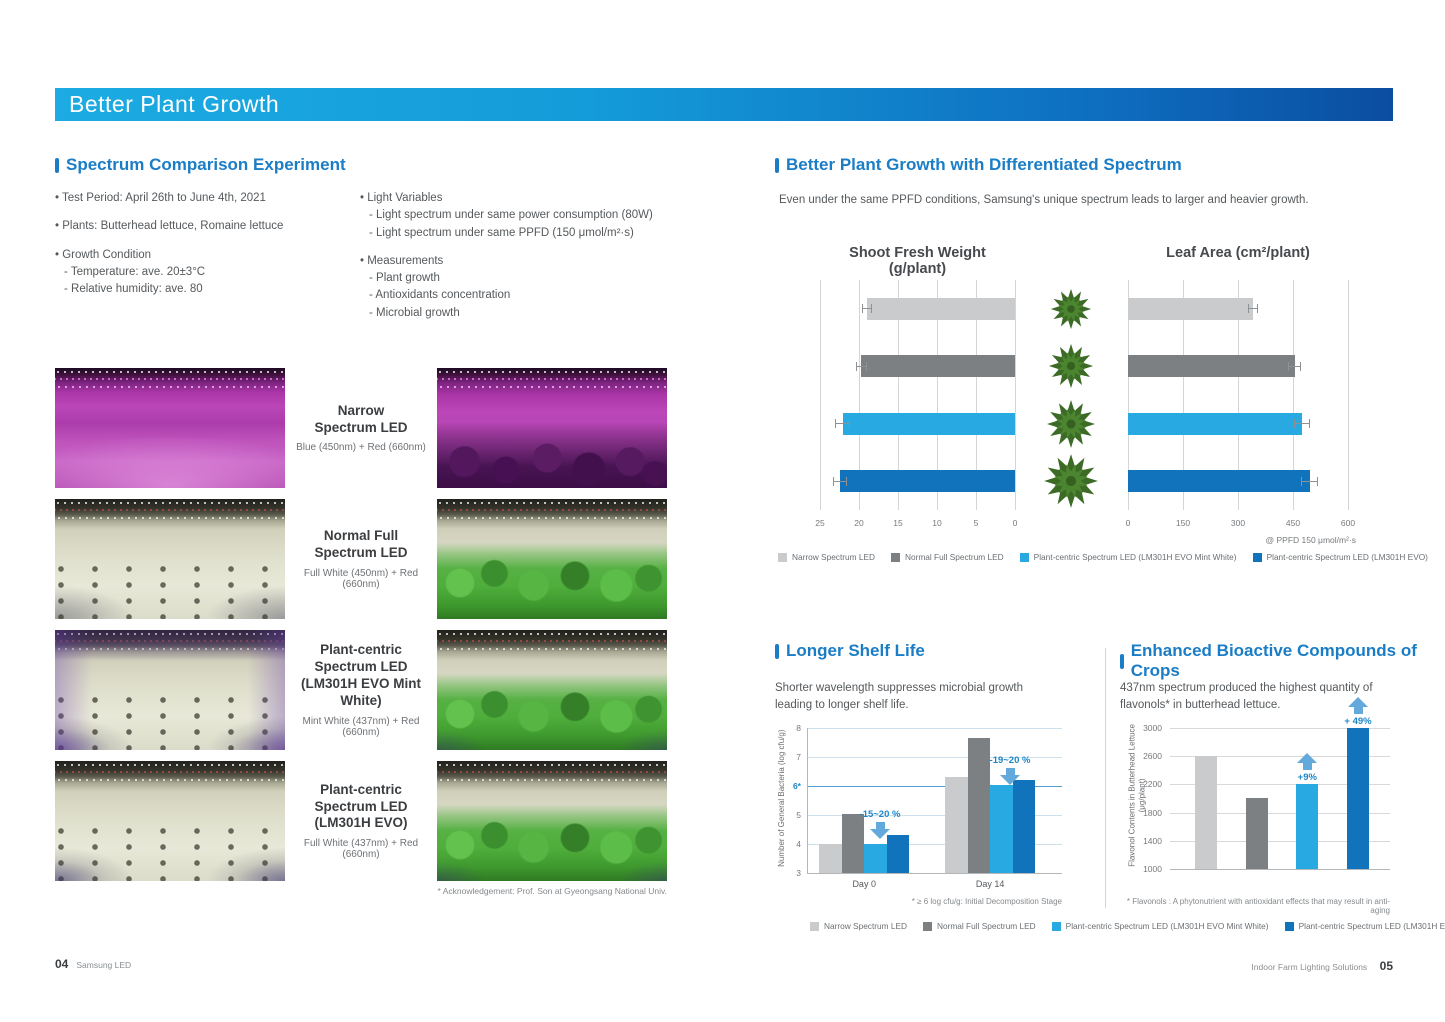  What do you see at coordinates (898, 523) in the screenshot?
I see `axis-tick-label: 15` at bounding box center [898, 523].